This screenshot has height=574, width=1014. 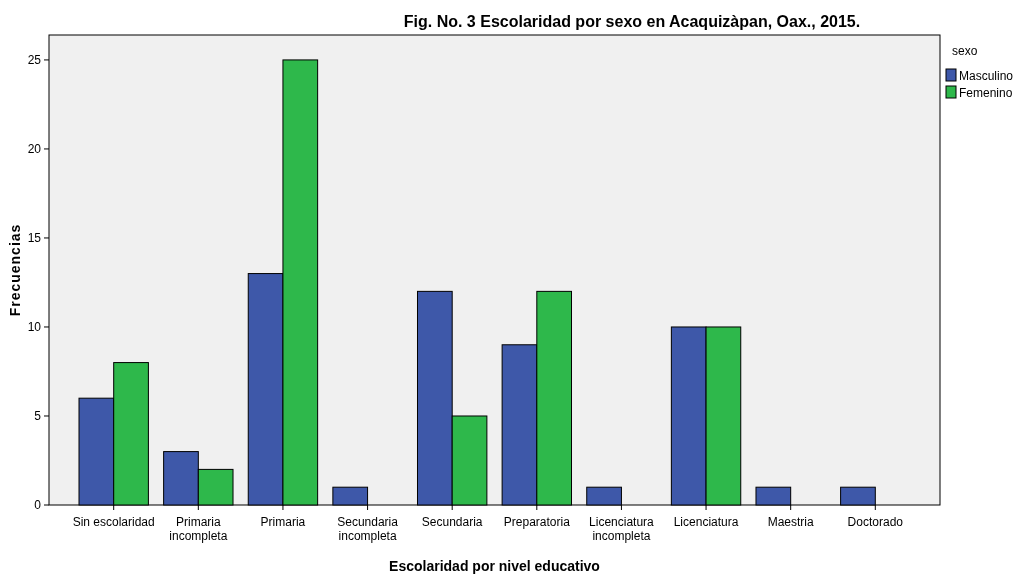 I want to click on chart-title: Fig. No. 3 Escolaridad por sexo en Acaquizàpan, Oax., 2015., so click(x=632, y=21).